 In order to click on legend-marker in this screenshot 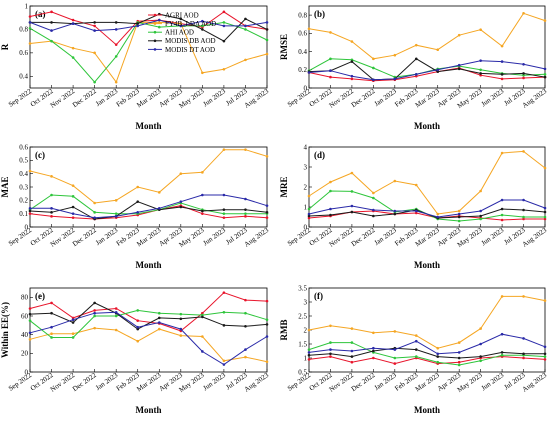, I will do `click(155, 23)`.